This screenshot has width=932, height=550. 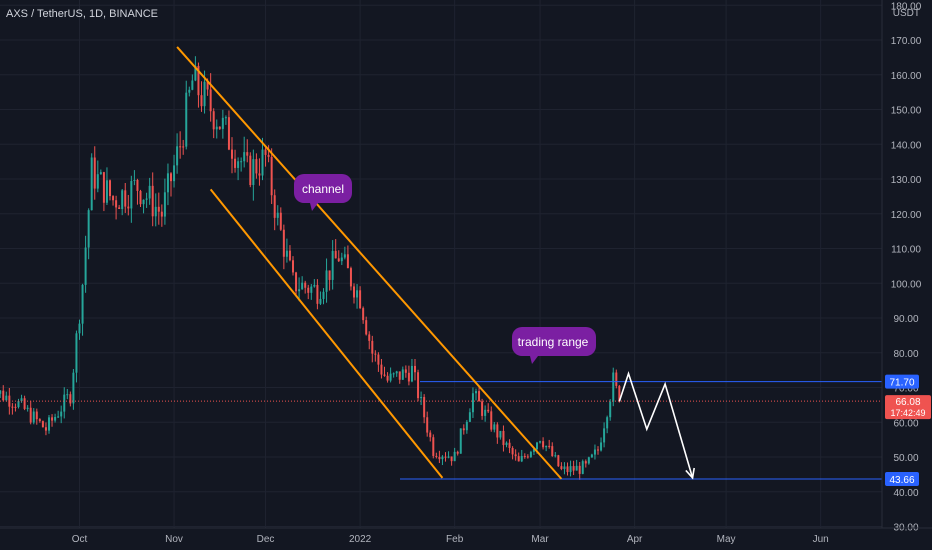 I want to click on upper-level-tag-bg, so click(x=902, y=381).